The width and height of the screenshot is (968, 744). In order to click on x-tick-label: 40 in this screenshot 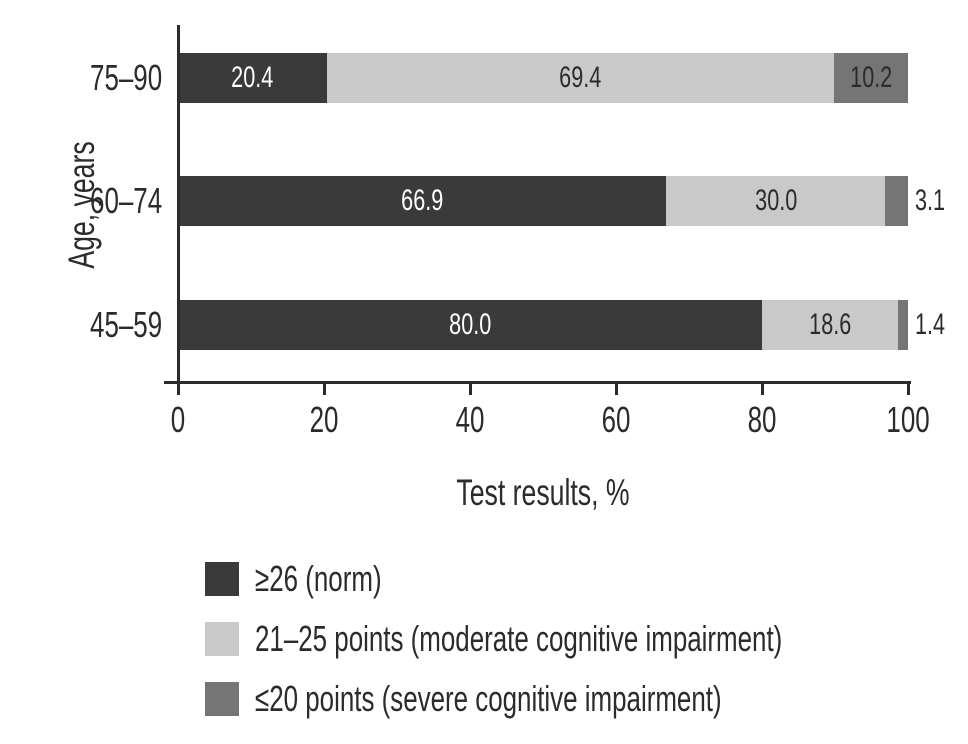, I will do `click(470, 420)`.